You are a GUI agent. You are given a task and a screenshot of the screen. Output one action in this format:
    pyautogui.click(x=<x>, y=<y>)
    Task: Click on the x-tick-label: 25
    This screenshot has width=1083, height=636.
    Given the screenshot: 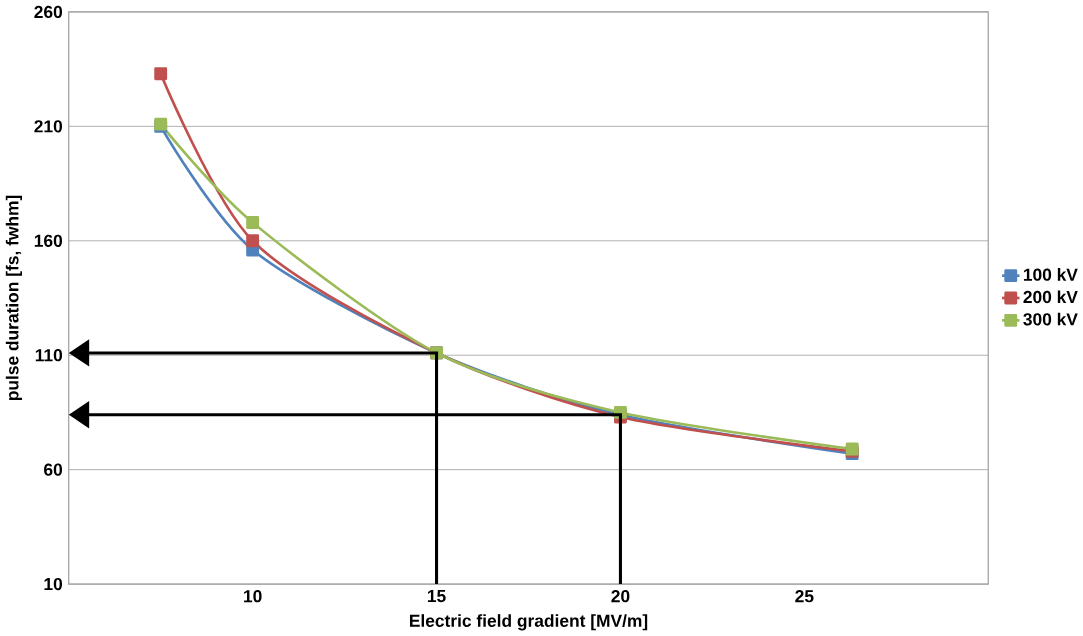 What is the action you would take?
    pyautogui.click(x=804, y=596)
    